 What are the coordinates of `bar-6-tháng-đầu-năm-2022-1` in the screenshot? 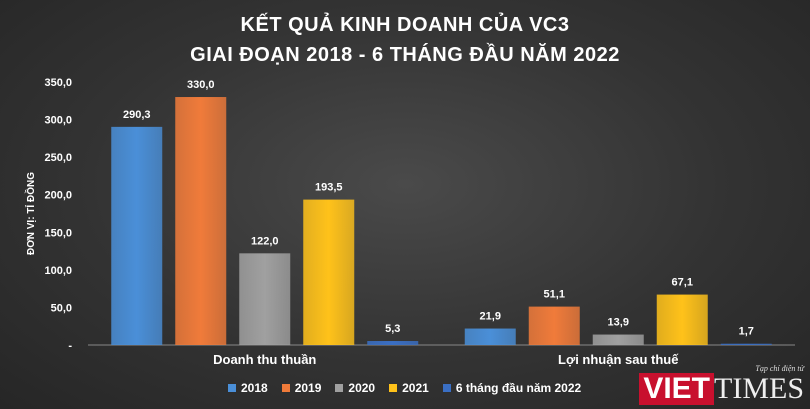 It's located at (746, 344).